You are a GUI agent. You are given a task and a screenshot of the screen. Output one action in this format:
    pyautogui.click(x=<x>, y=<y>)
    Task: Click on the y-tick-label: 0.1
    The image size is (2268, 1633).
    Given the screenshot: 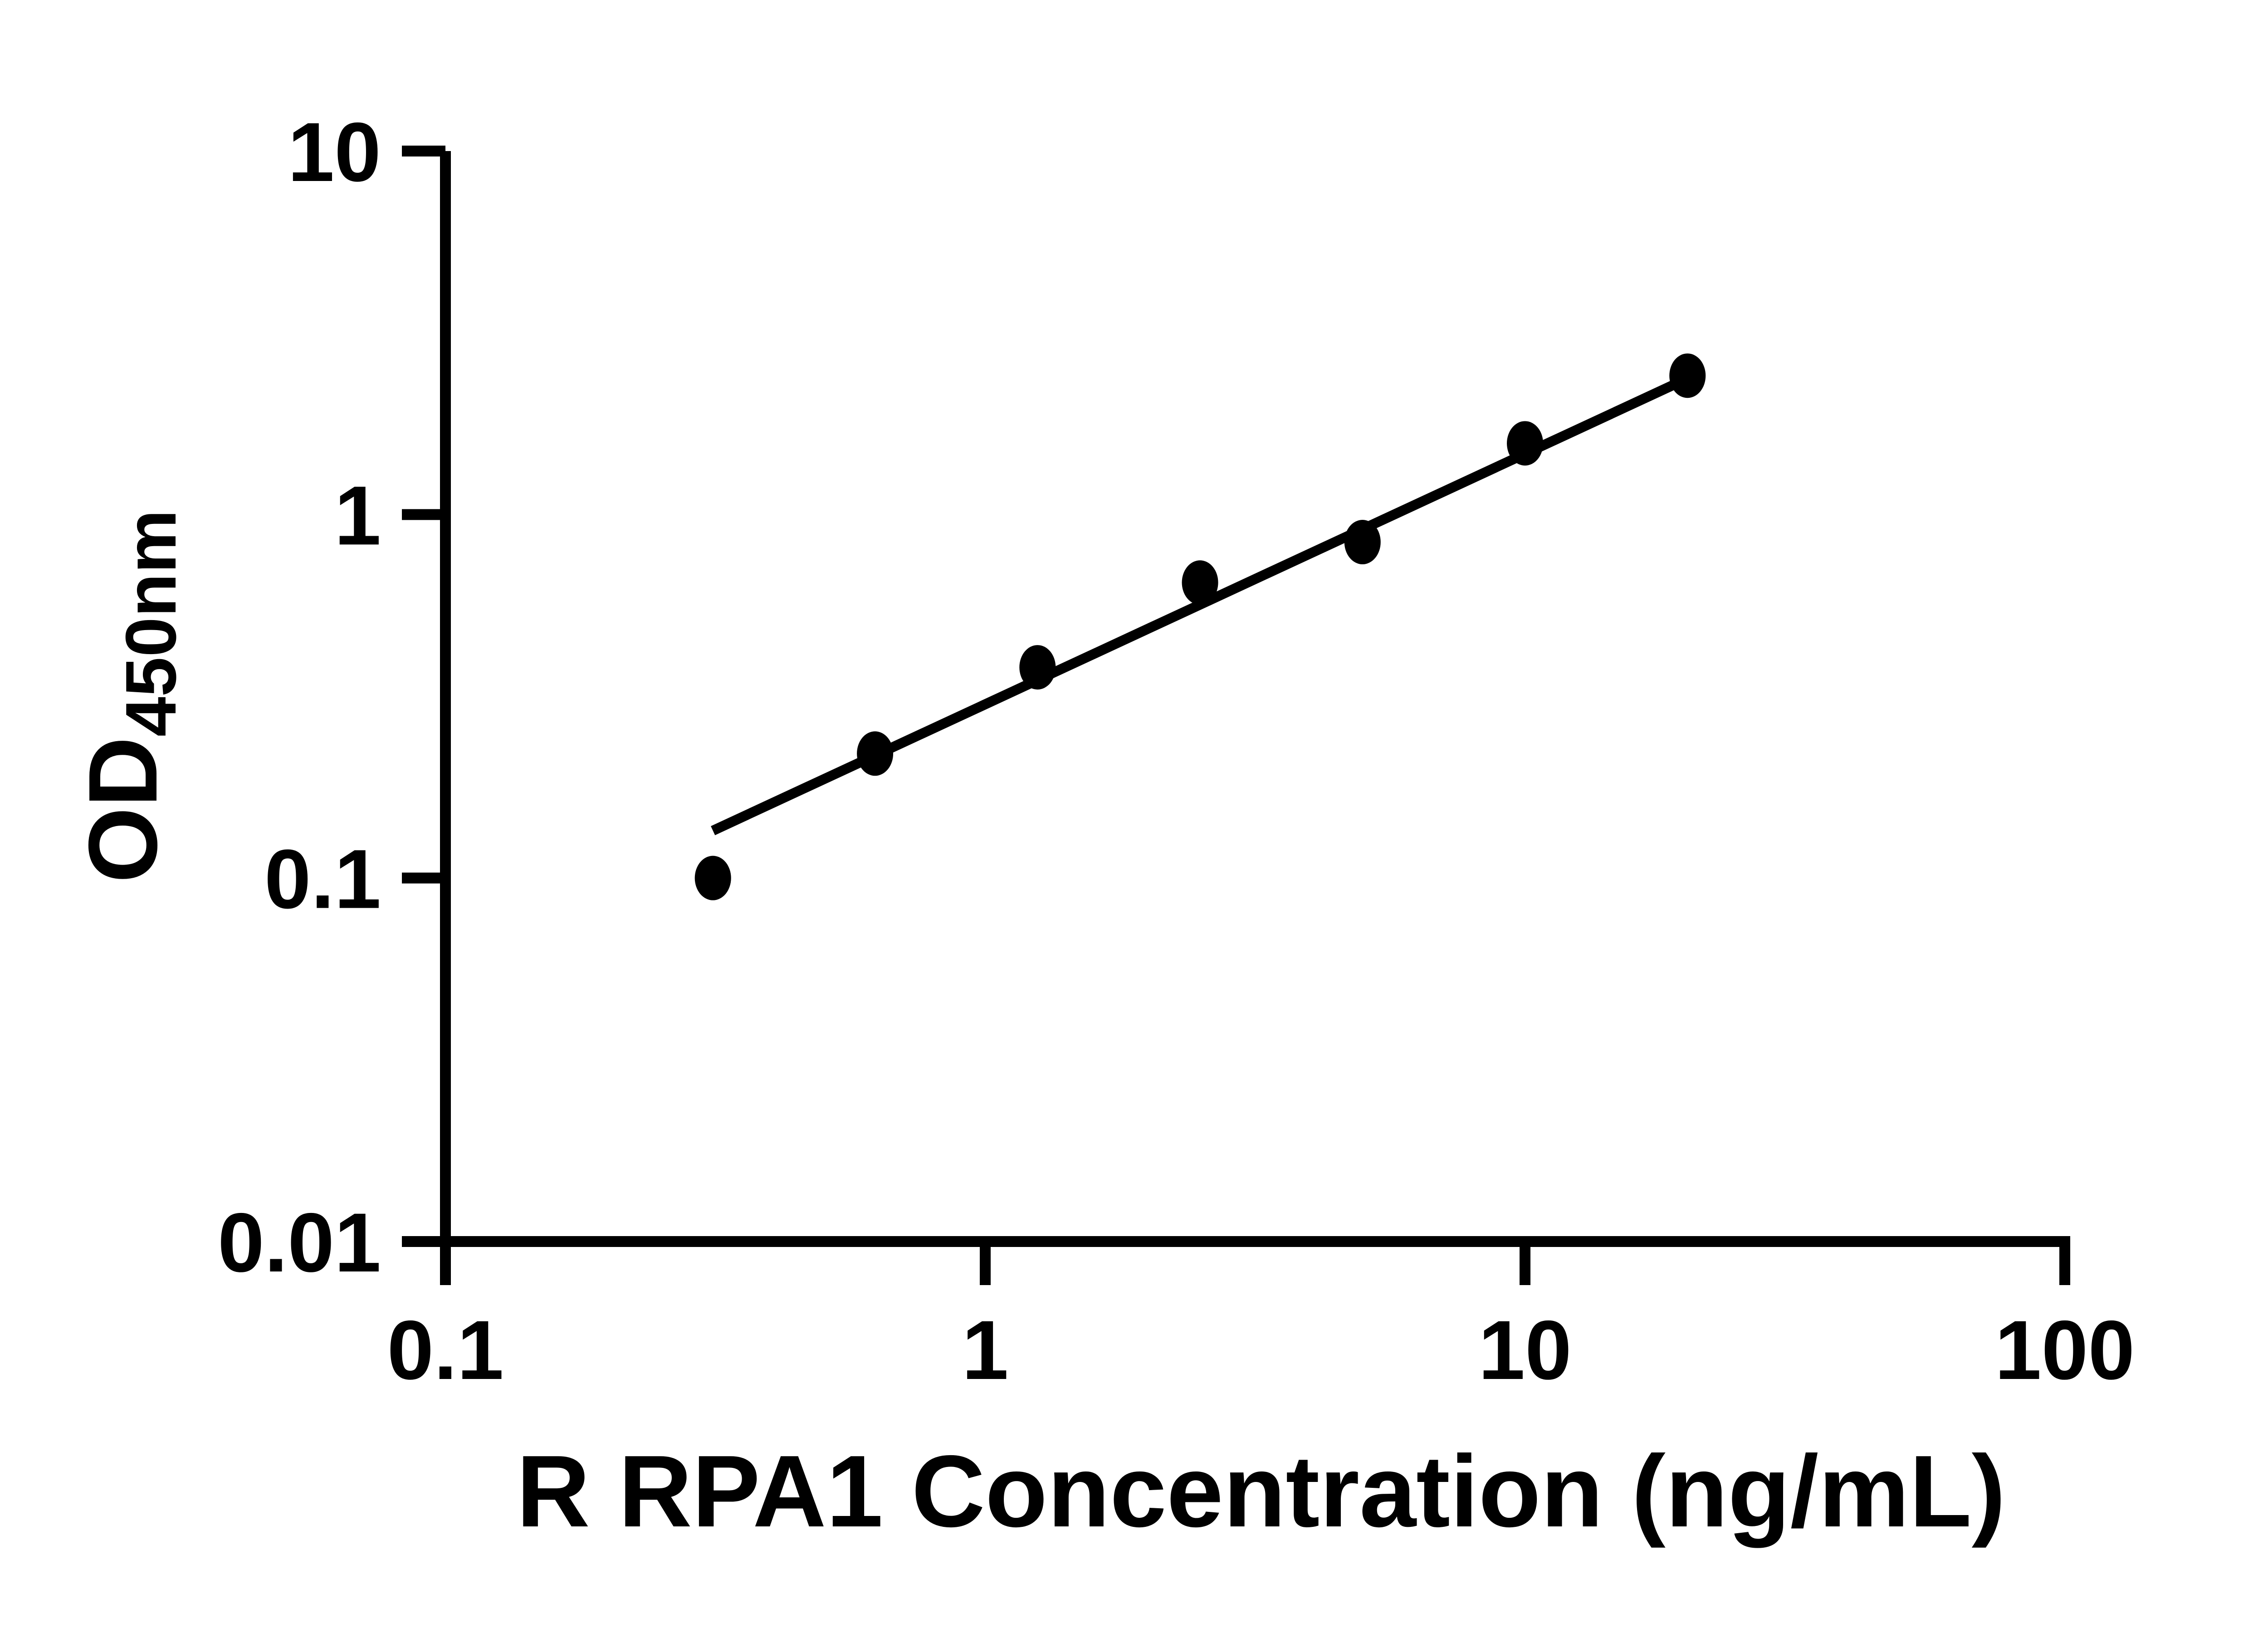 What is the action you would take?
    pyautogui.click(x=323, y=879)
    